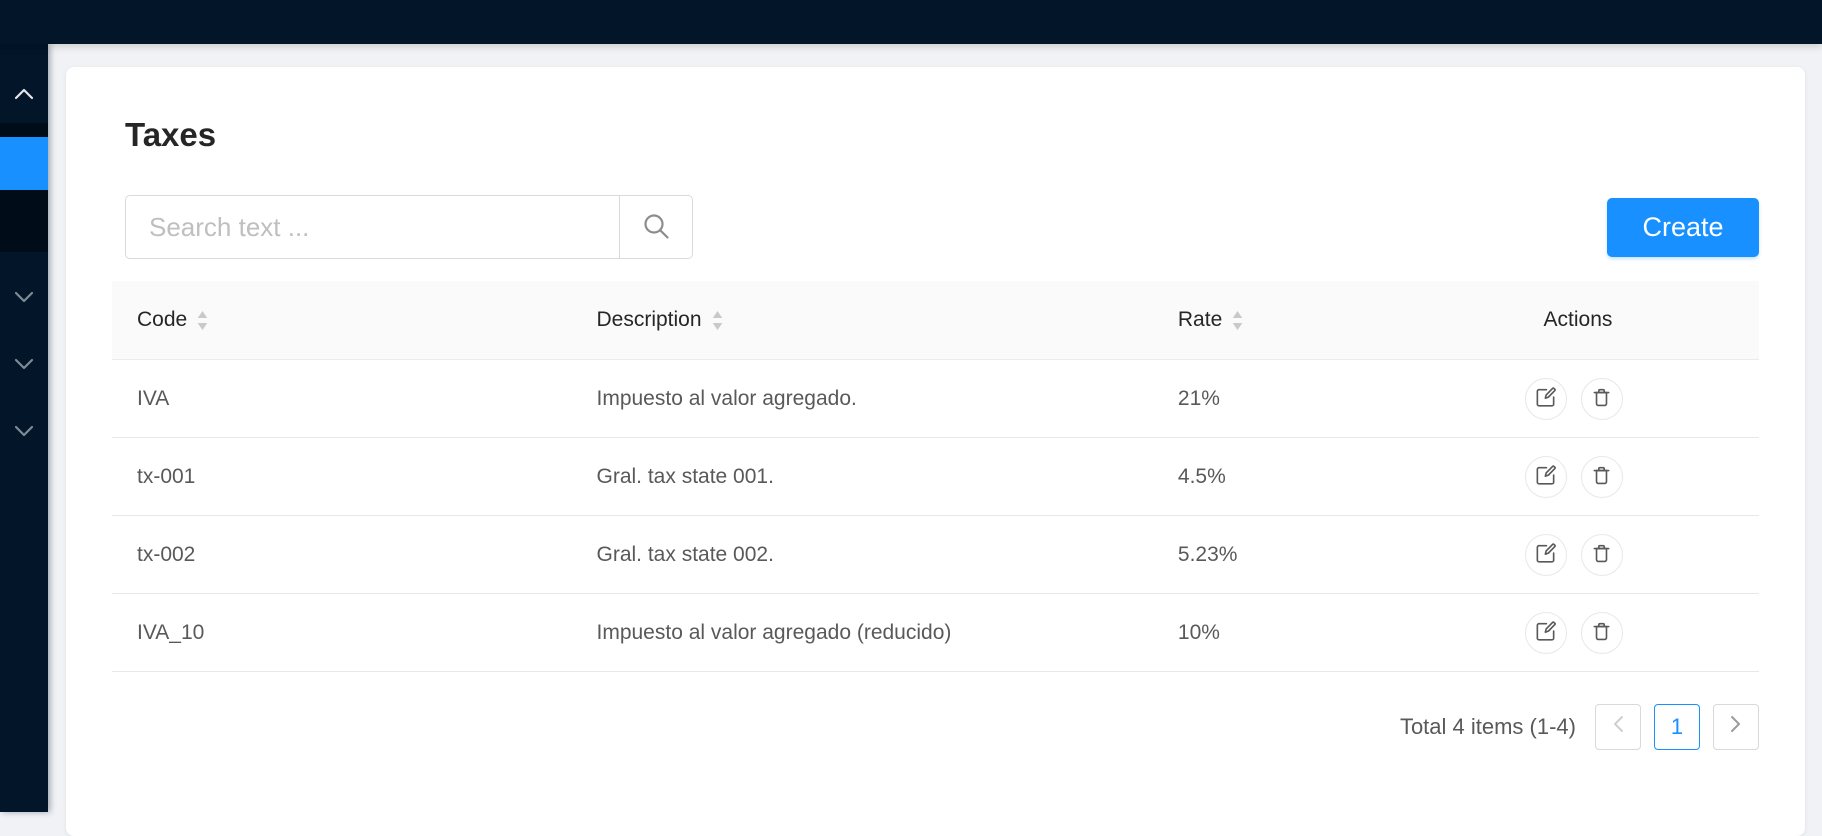 The image size is (1822, 836). I want to click on cell-code: tx-002, so click(166, 554).